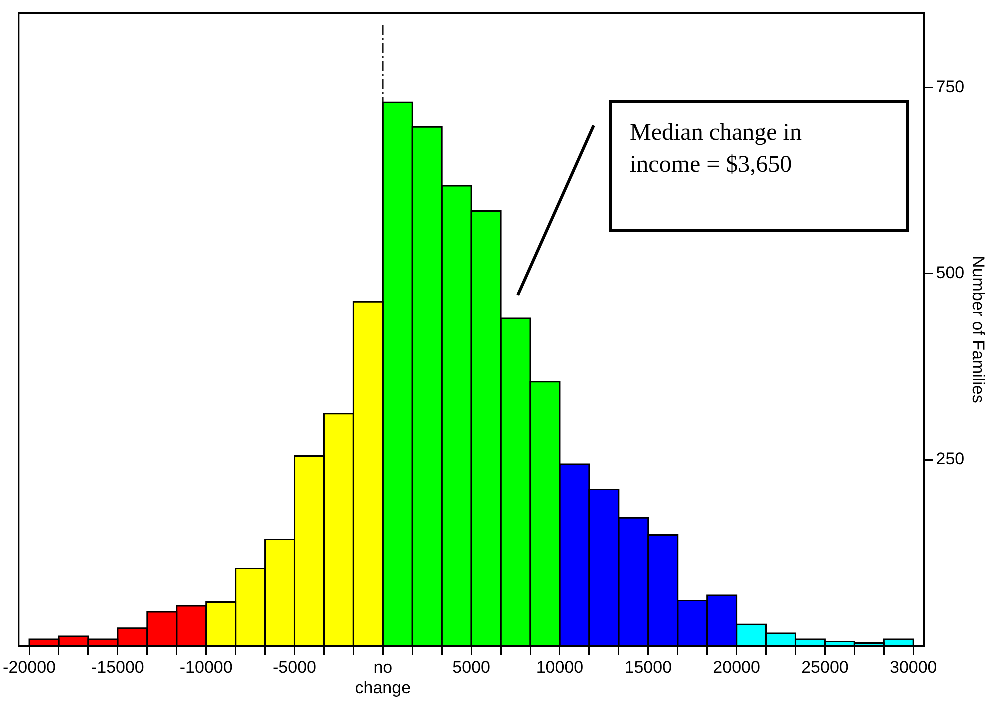 The width and height of the screenshot is (992, 702). I want to click on annotation: Median change in income = $3,650, so click(716, 149).